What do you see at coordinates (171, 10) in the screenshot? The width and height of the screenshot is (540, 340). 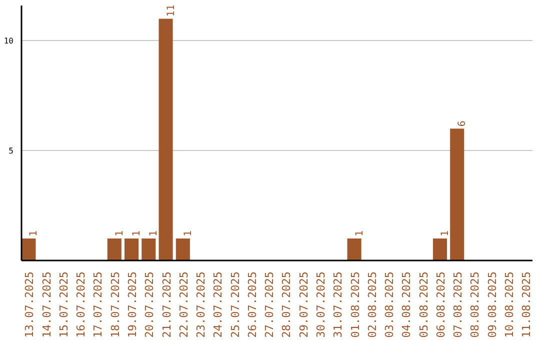 I see `data-label: 11` at bounding box center [171, 10].